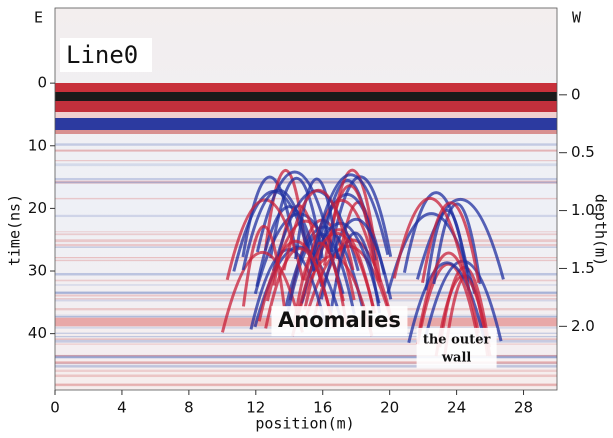  I want to click on y-tick-label: 20, so click(37, 208).